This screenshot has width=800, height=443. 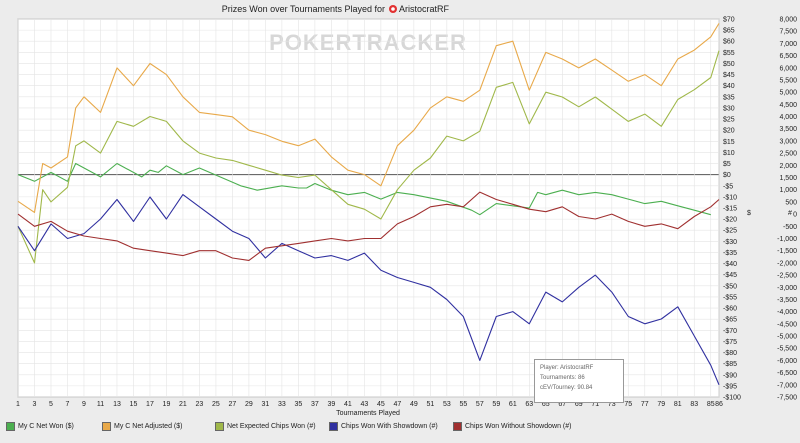 What do you see at coordinates (383, 426) in the screenshot?
I see `legend-item-chips-won-with-showdown: Chips Won With Showdown (#)` at bounding box center [383, 426].